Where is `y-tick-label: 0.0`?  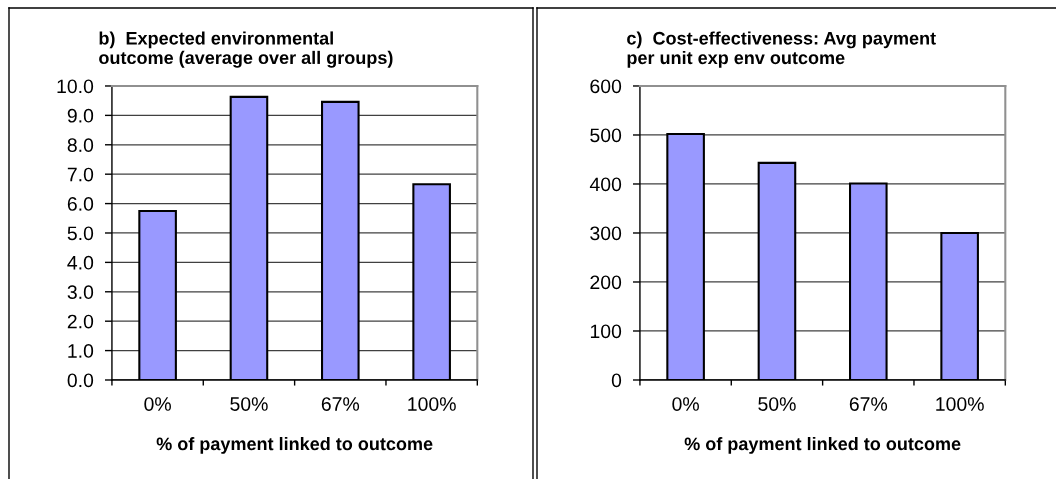
y-tick-label: 0.0 is located at coordinates (80, 380).